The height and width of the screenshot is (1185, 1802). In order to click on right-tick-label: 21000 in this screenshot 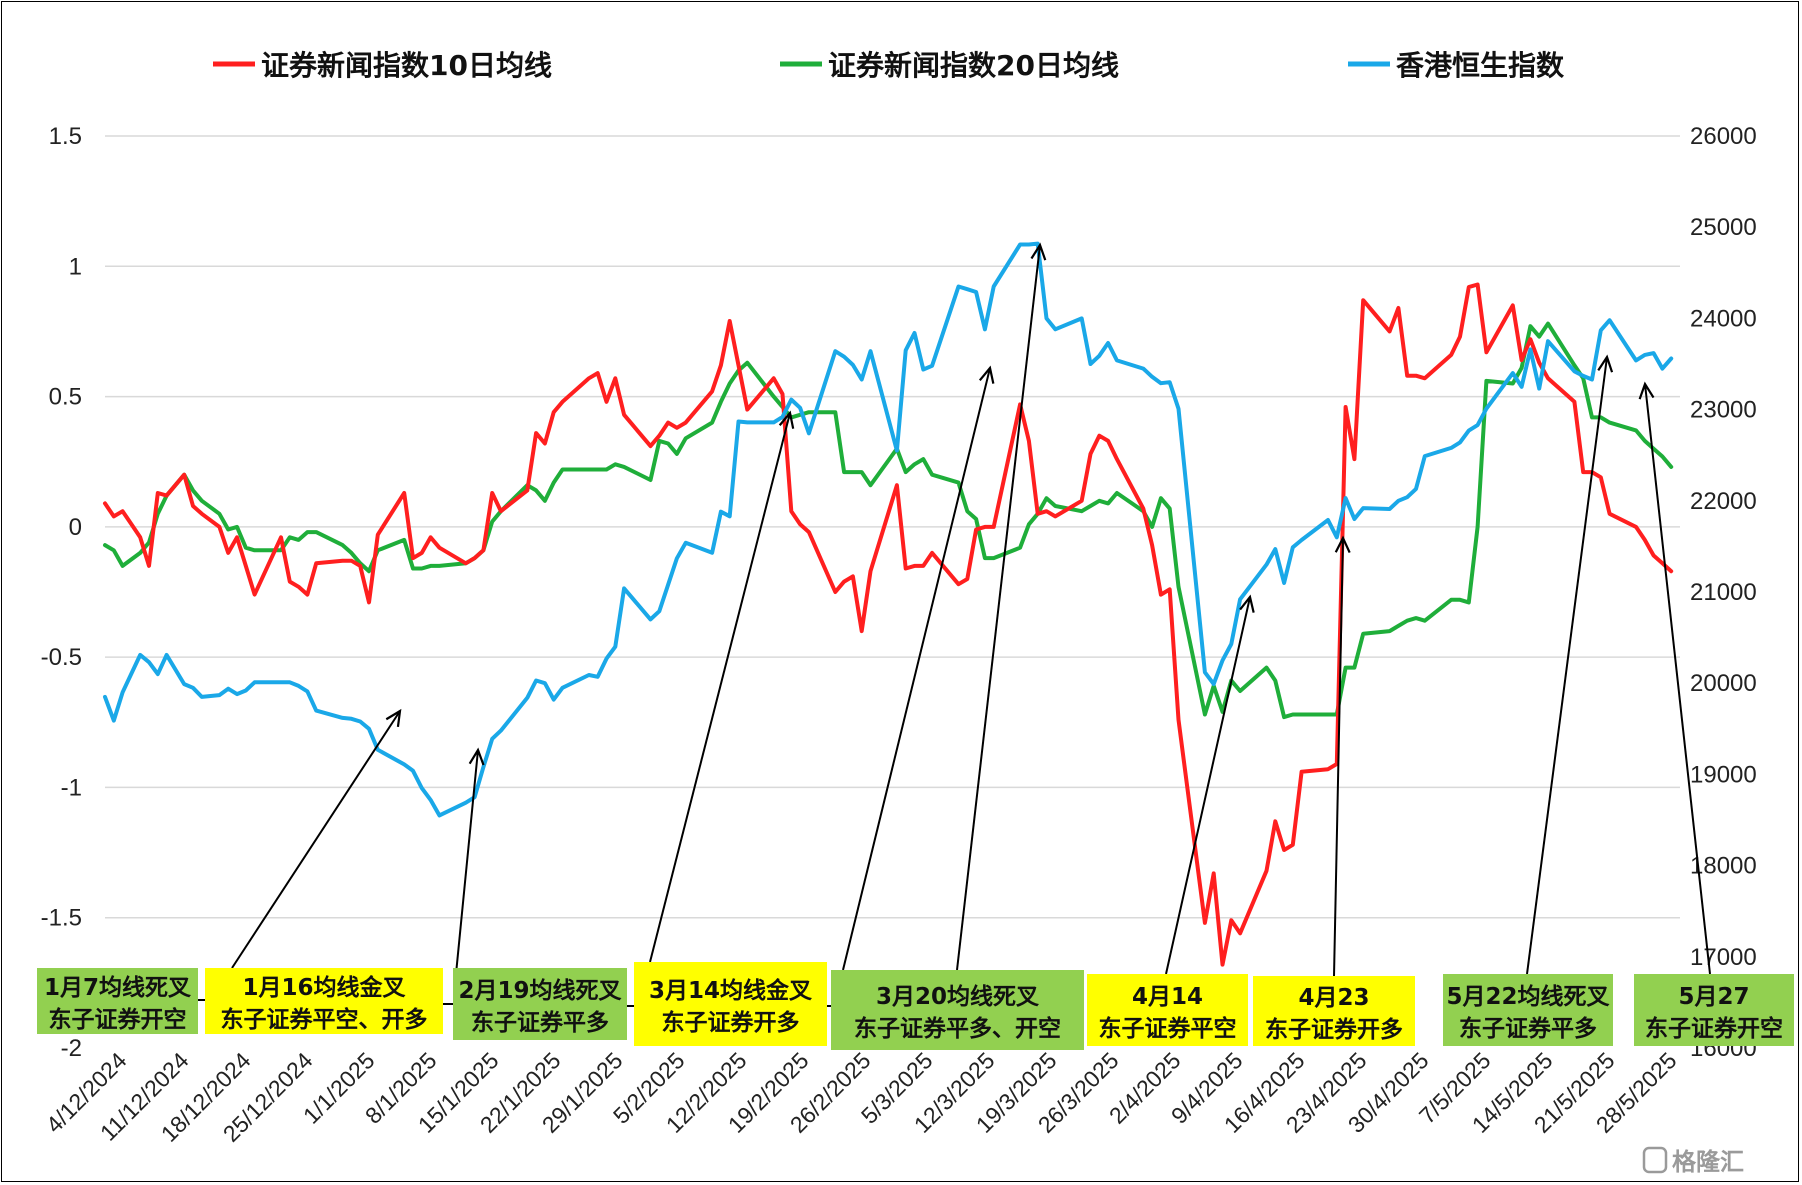, I will do `click(1723, 592)`.